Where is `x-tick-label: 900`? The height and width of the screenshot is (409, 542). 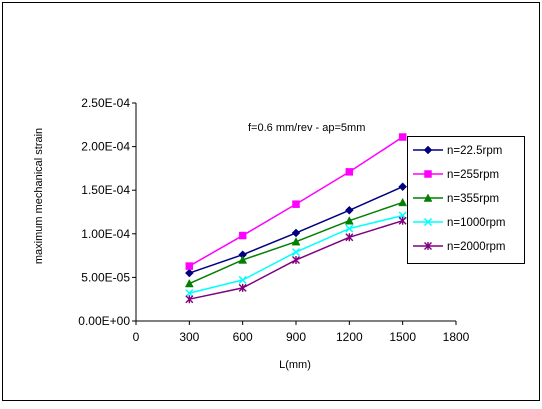 x-tick-label: 900 is located at coordinates (296, 337).